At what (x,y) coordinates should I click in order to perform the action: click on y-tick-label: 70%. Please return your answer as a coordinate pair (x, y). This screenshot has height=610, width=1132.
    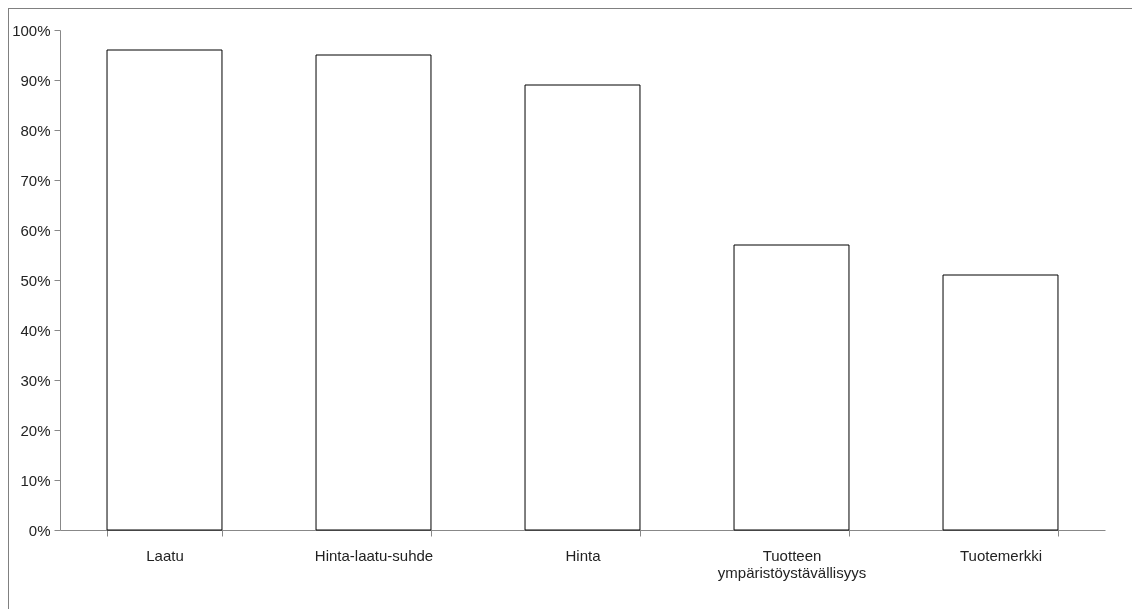
    Looking at the image, I should click on (35, 180).